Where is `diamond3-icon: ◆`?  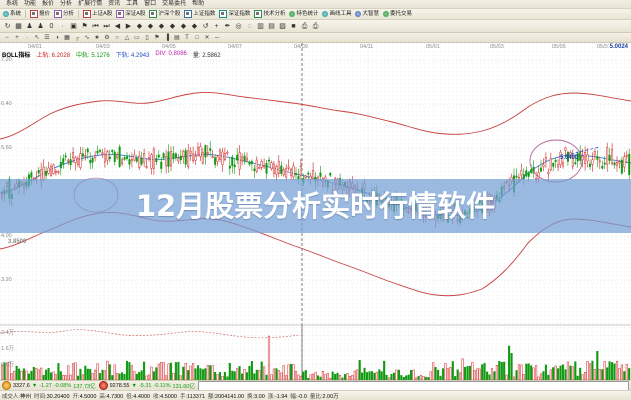
diamond3-icon: ◆ is located at coordinates (161, 26).